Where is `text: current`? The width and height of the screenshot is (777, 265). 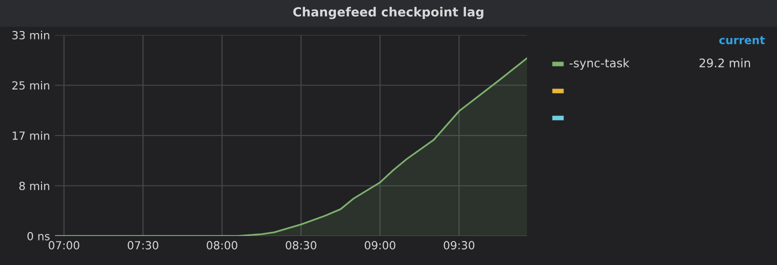
text: current is located at coordinates (742, 40).